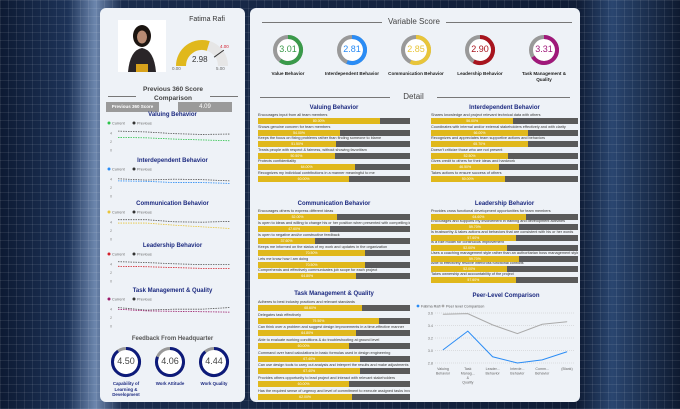  Describe the element at coordinates (472, 121) in the screenshot. I see `progress-percent: 56.00%` at that location.